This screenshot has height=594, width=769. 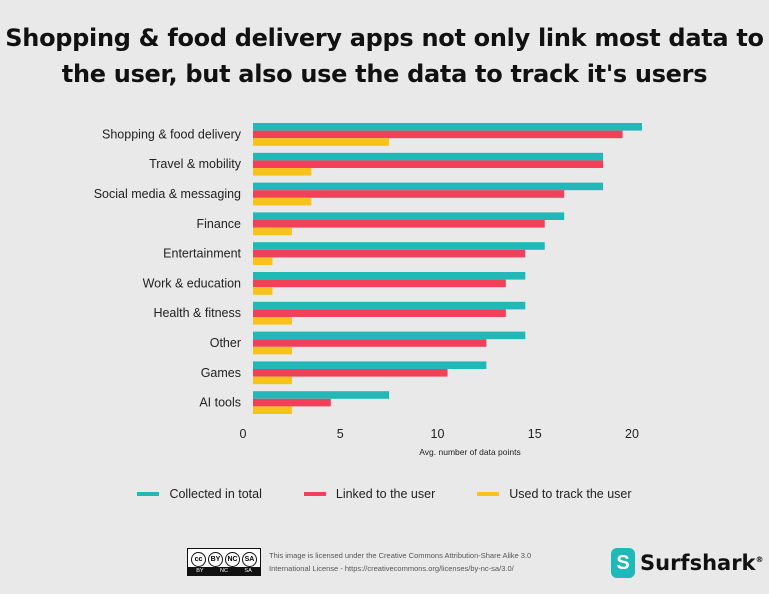 I want to click on bar-travel-mobility-used-to-track-the-user, so click(x=282, y=172).